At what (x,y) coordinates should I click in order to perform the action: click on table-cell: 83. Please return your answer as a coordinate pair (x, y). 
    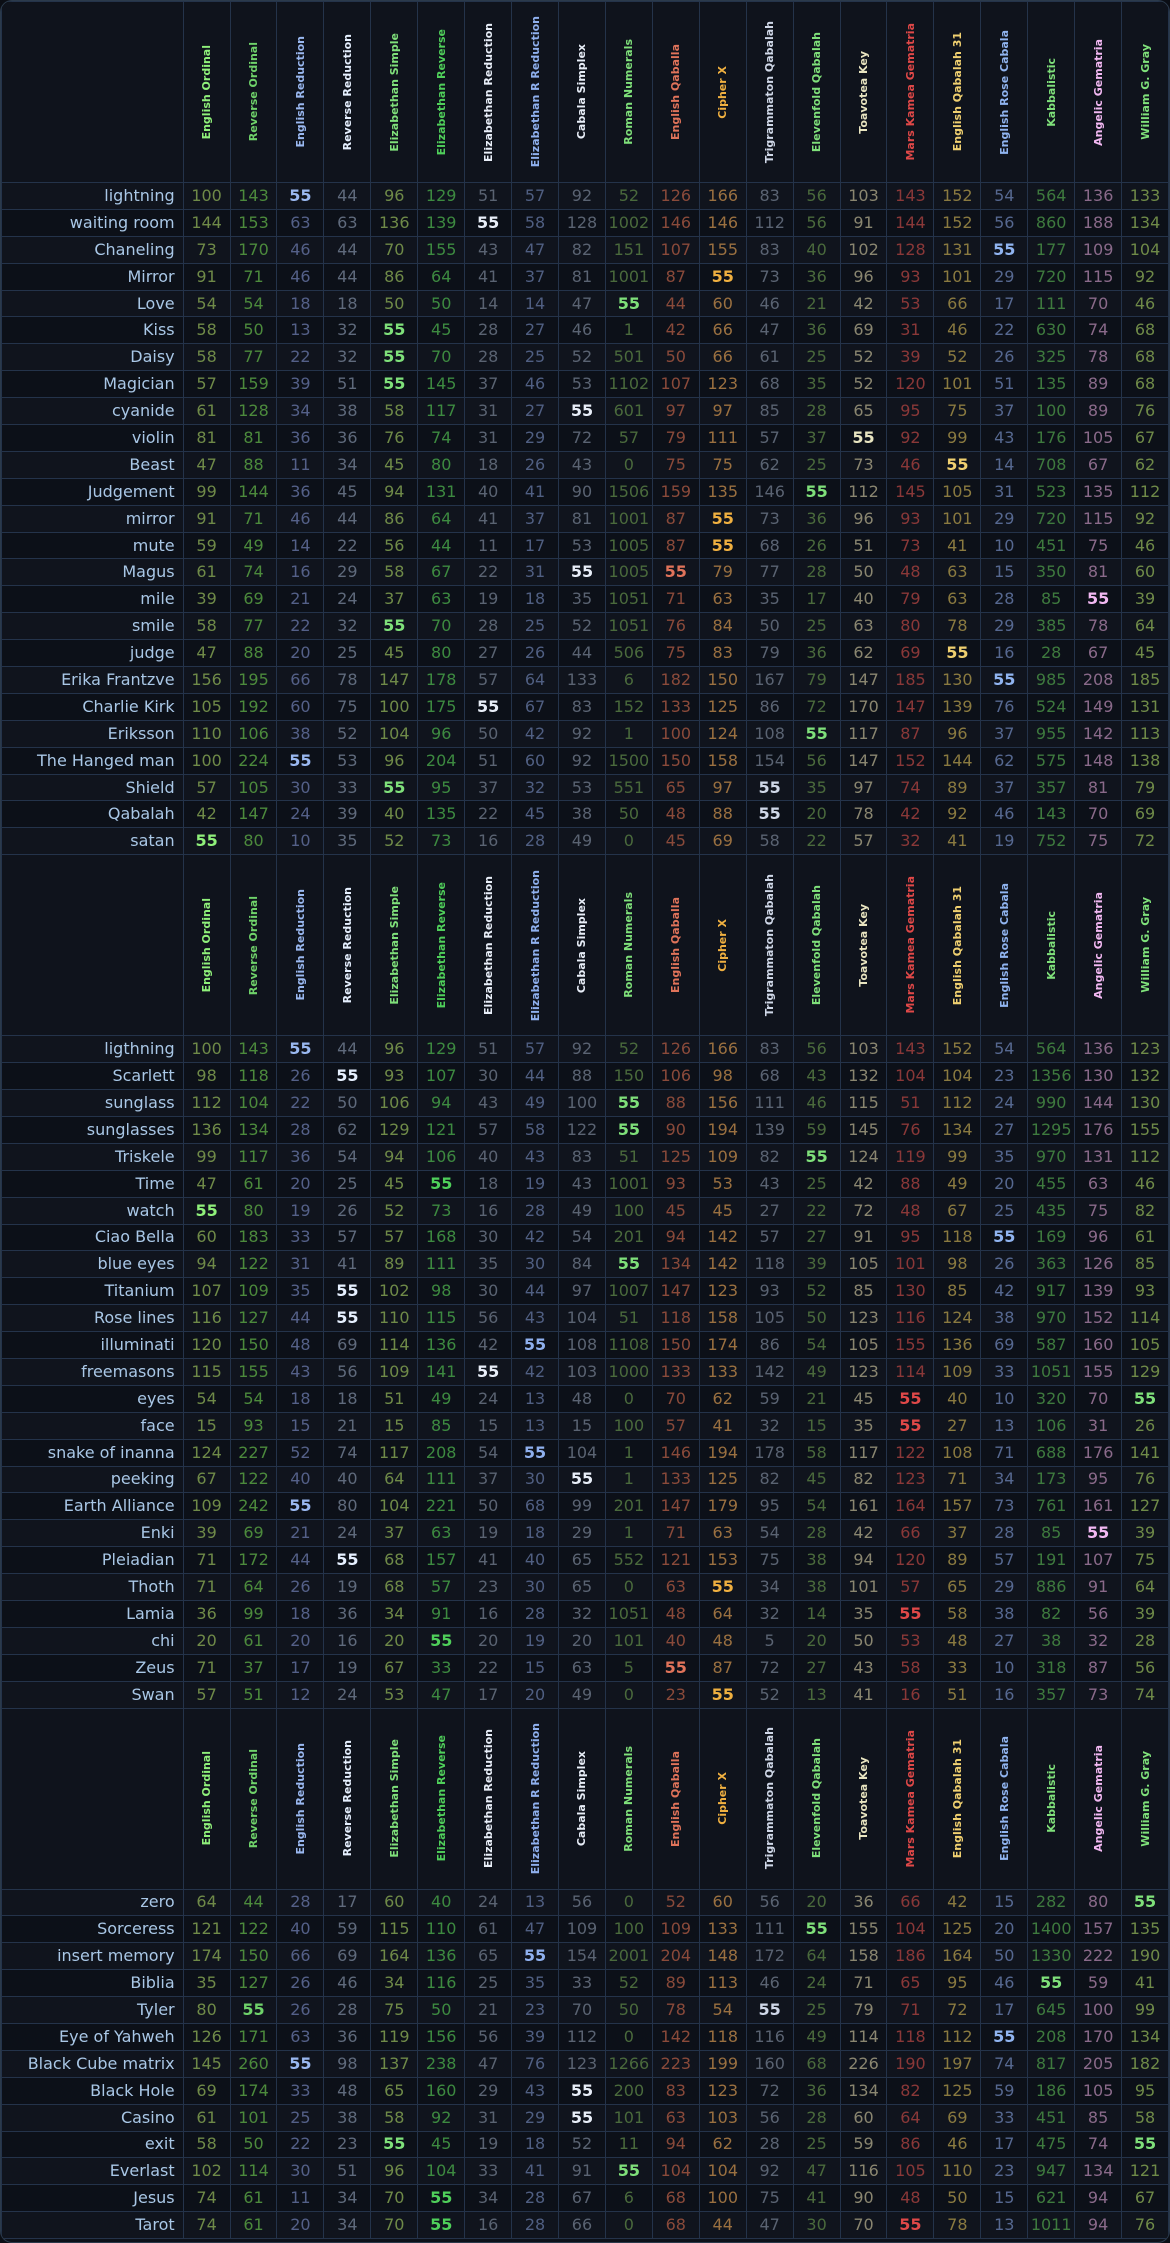
    Looking at the image, I should click on (769, 1049).